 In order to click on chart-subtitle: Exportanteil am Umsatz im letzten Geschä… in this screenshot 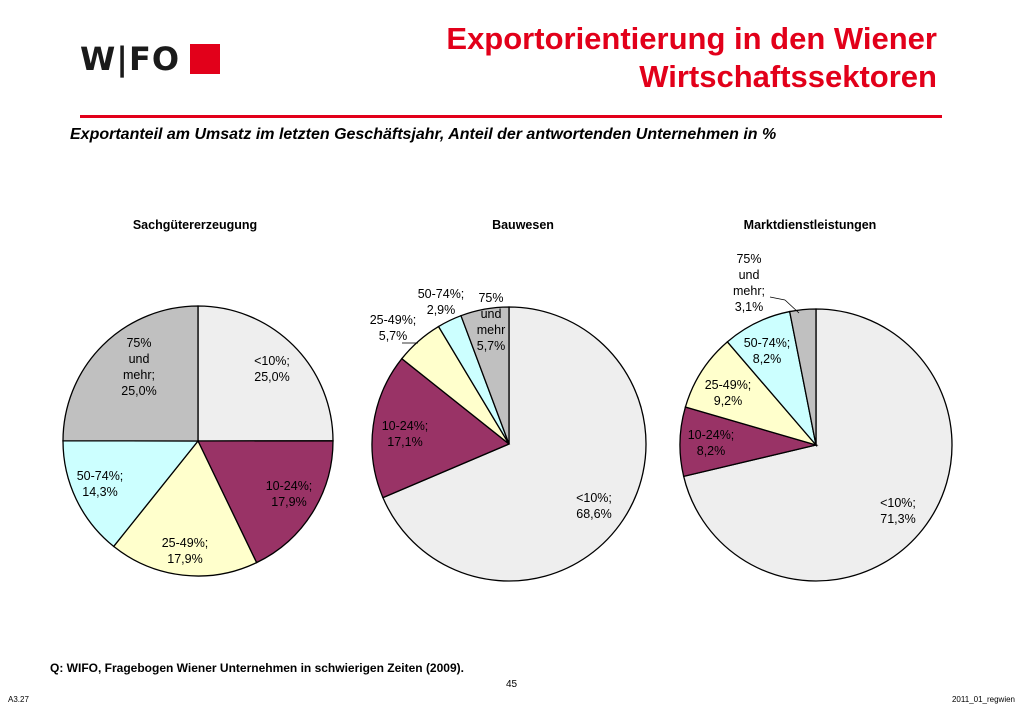, I will do `click(423, 134)`.